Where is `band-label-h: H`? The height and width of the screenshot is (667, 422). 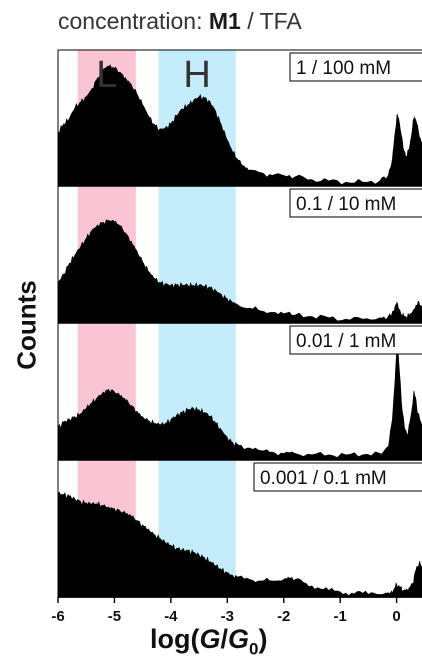
band-label-h: H is located at coordinates (196, 75).